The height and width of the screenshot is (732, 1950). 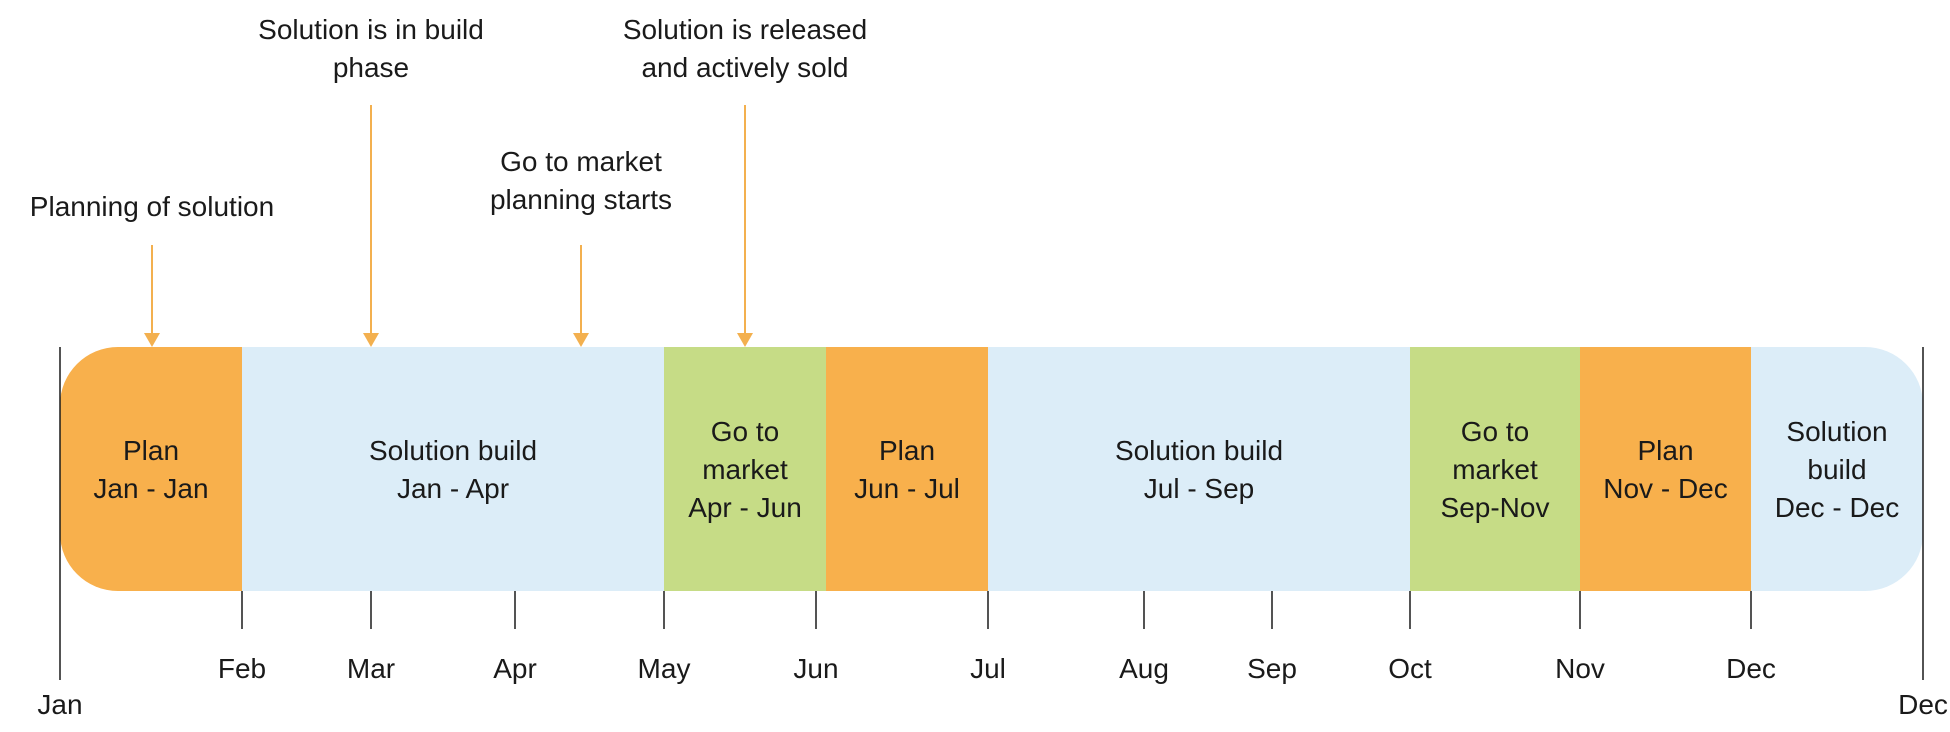 I want to click on axis-tick-label: Feb, so click(x=242, y=668).